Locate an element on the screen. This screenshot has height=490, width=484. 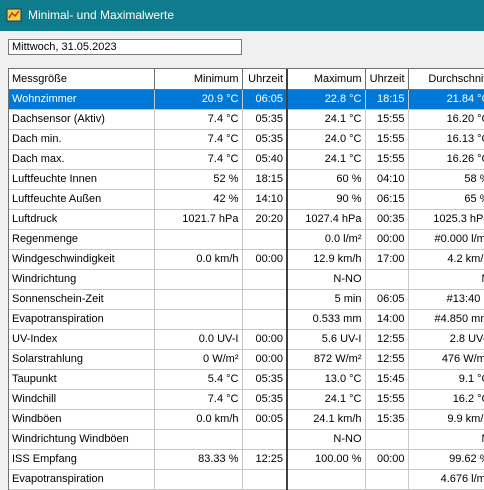
cell-average: 9.1 °C is located at coordinates (446, 379).